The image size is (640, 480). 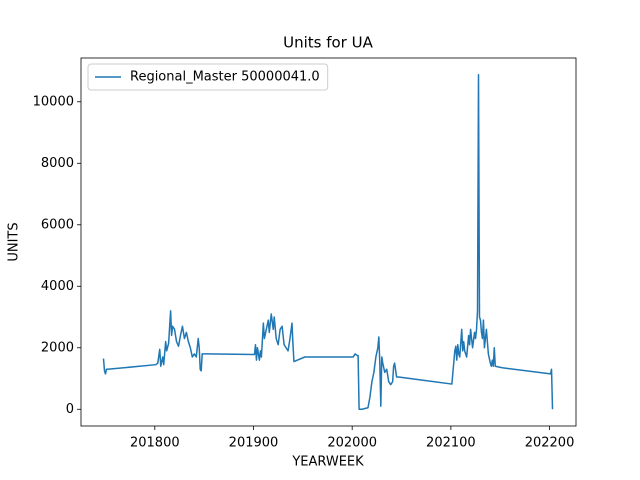 I want to click on y-tick-label: 8000, so click(x=57, y=163).